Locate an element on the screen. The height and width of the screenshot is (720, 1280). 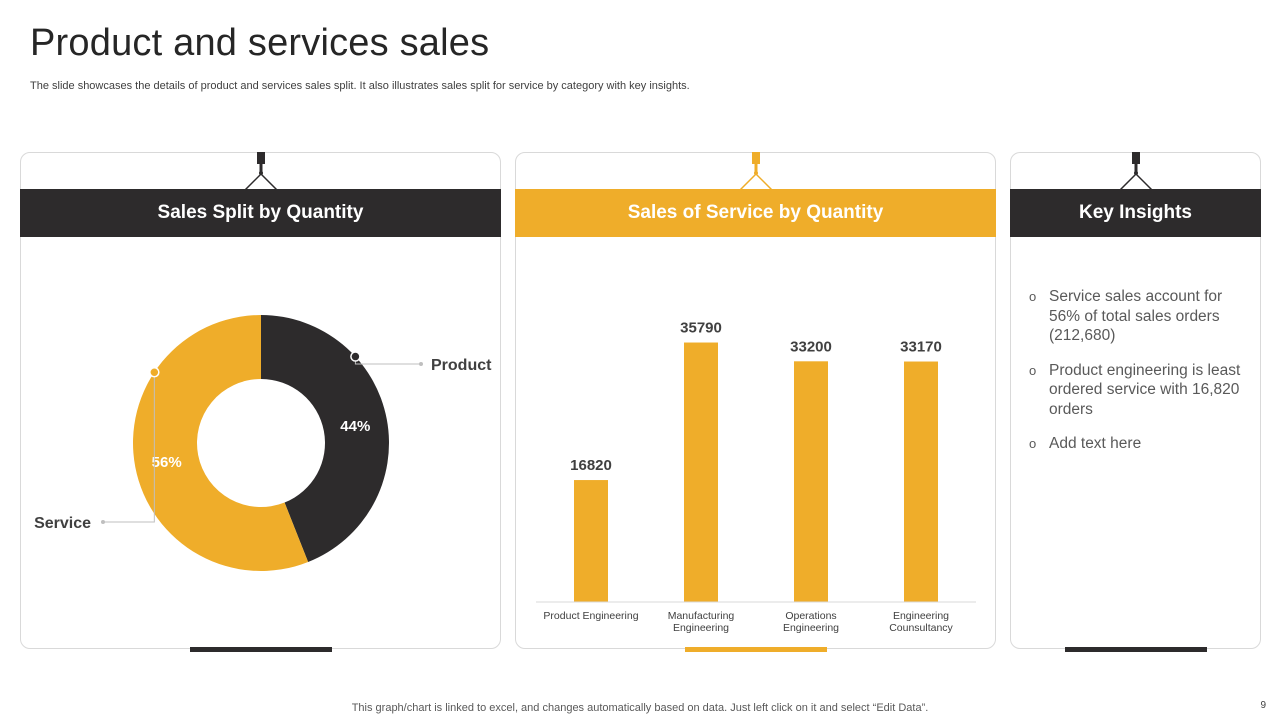
service-sales-header: Sales of Service by Quantity is located at coordinates (755, 213).